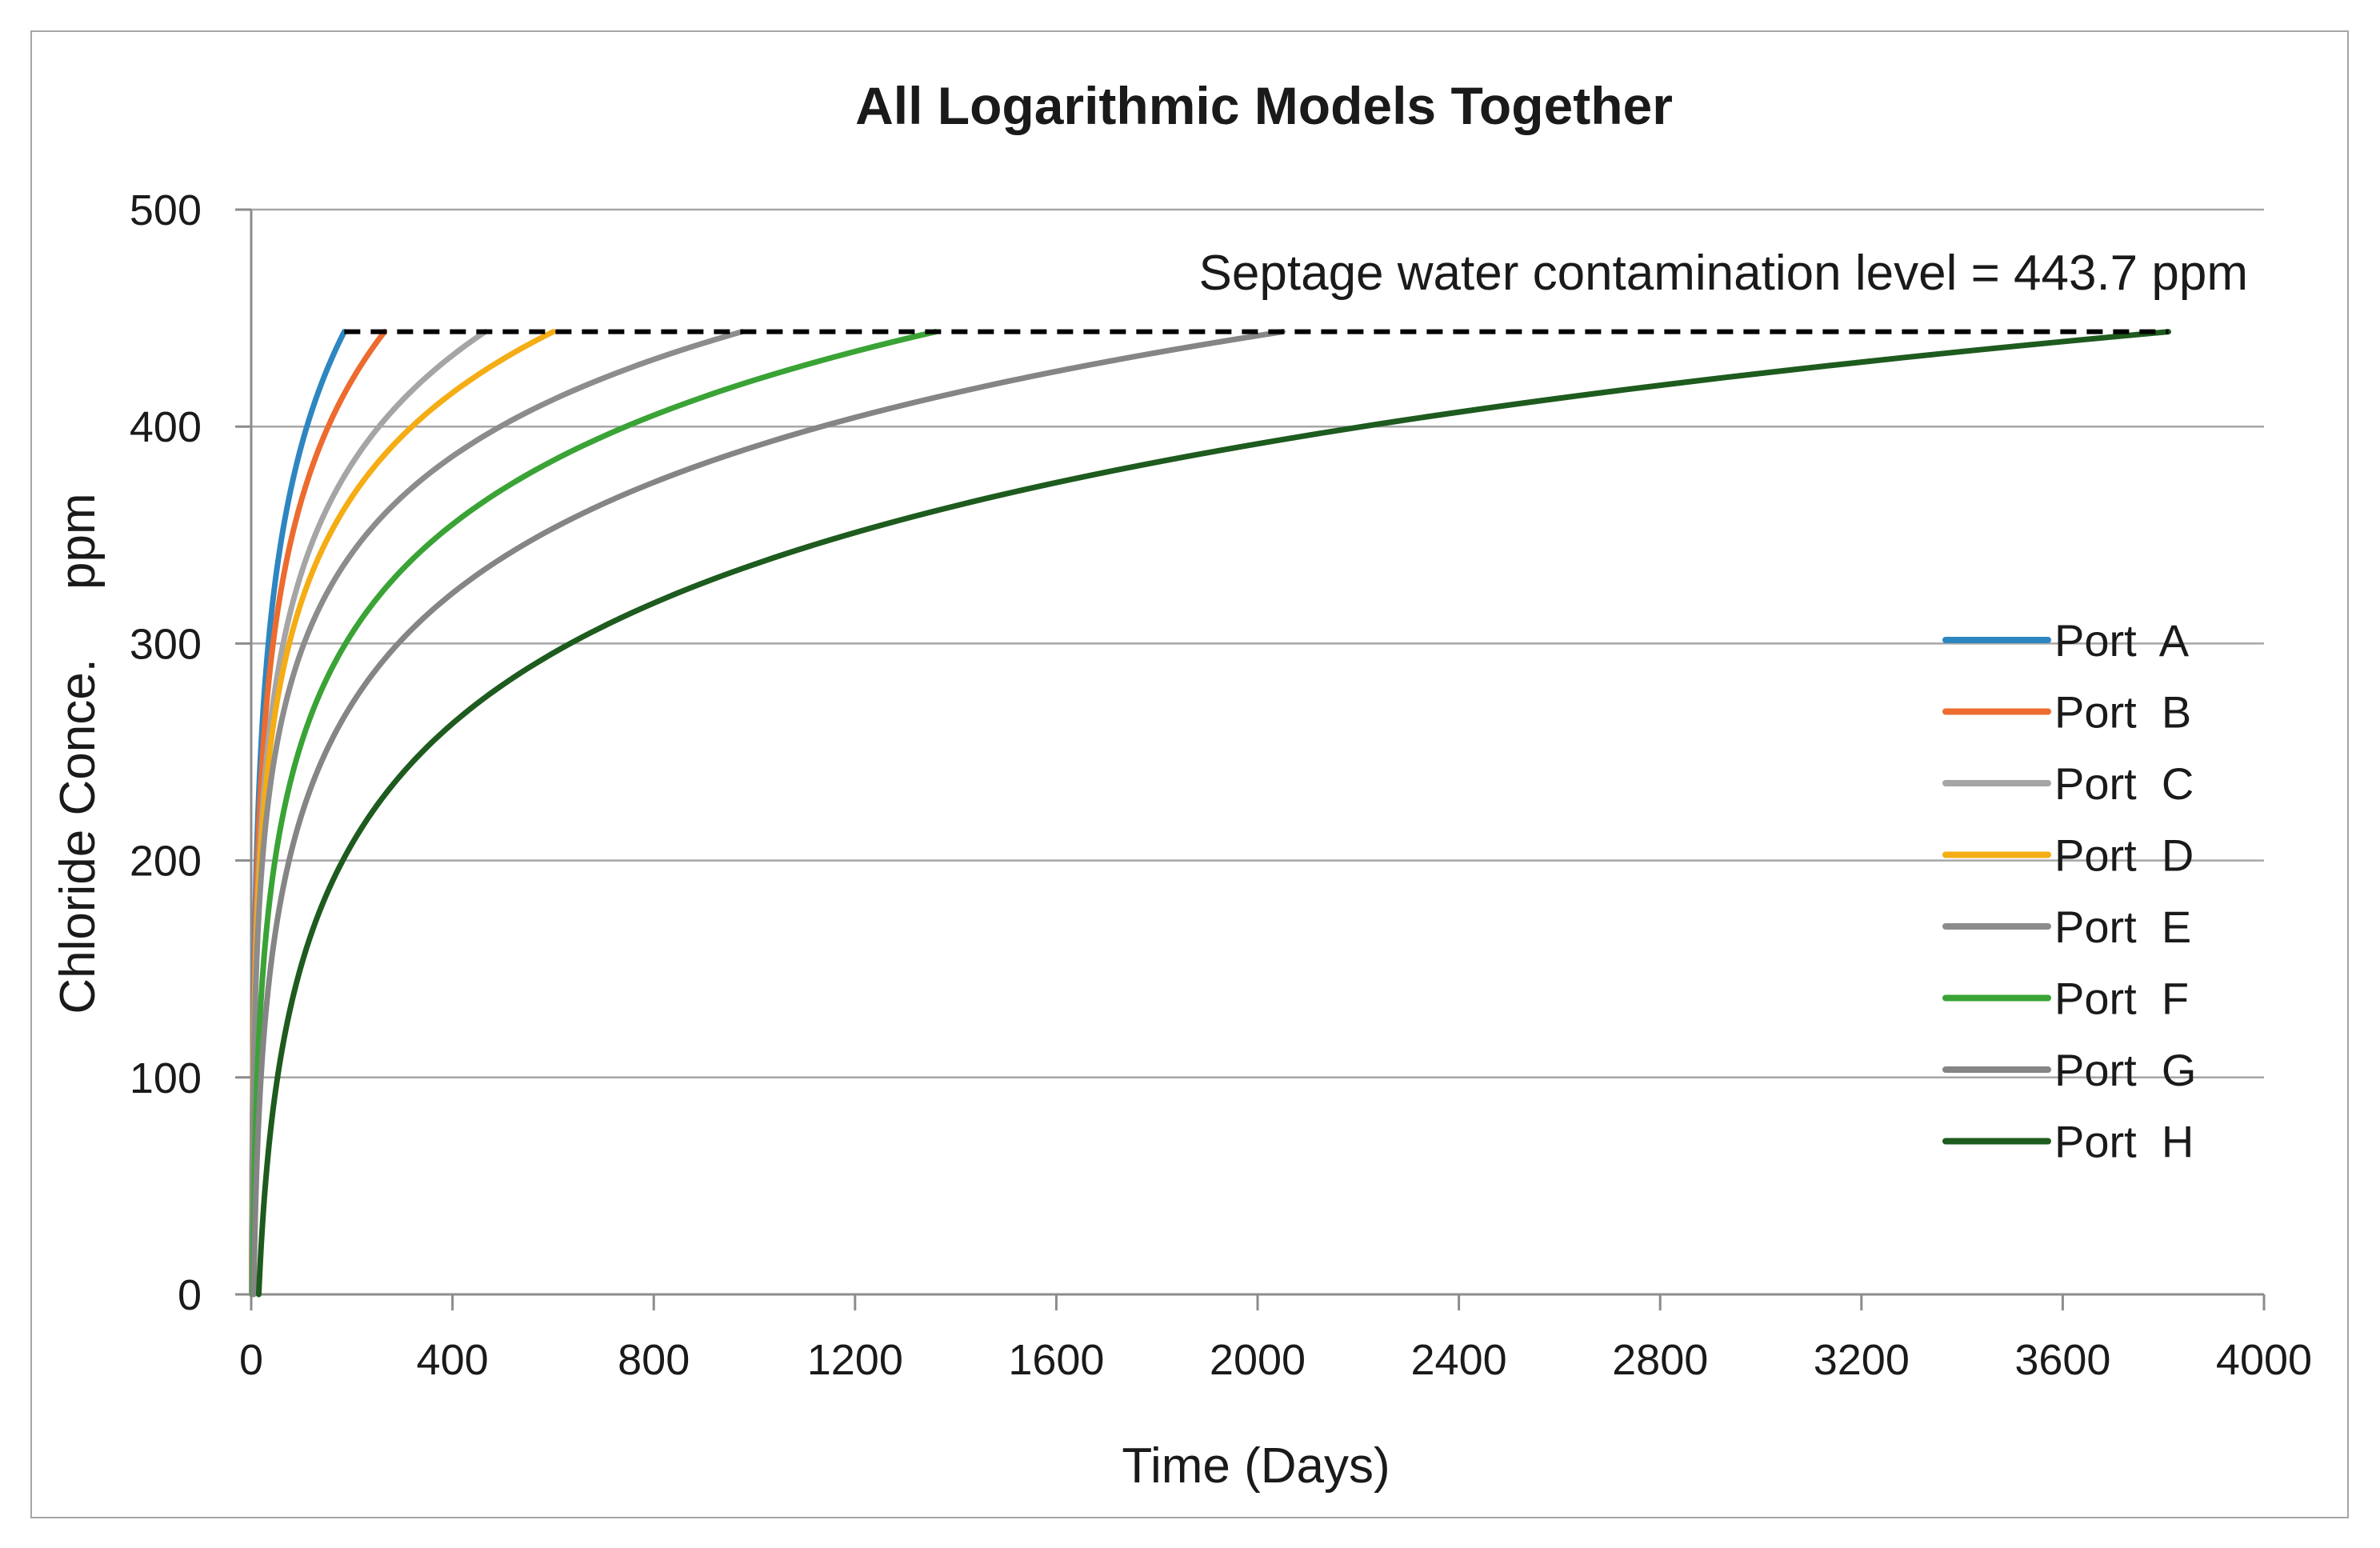 The height and width of the screenshot is (1548, 2380). I want to click on legend-label-port-g: Port G, so click(2125, 1070).